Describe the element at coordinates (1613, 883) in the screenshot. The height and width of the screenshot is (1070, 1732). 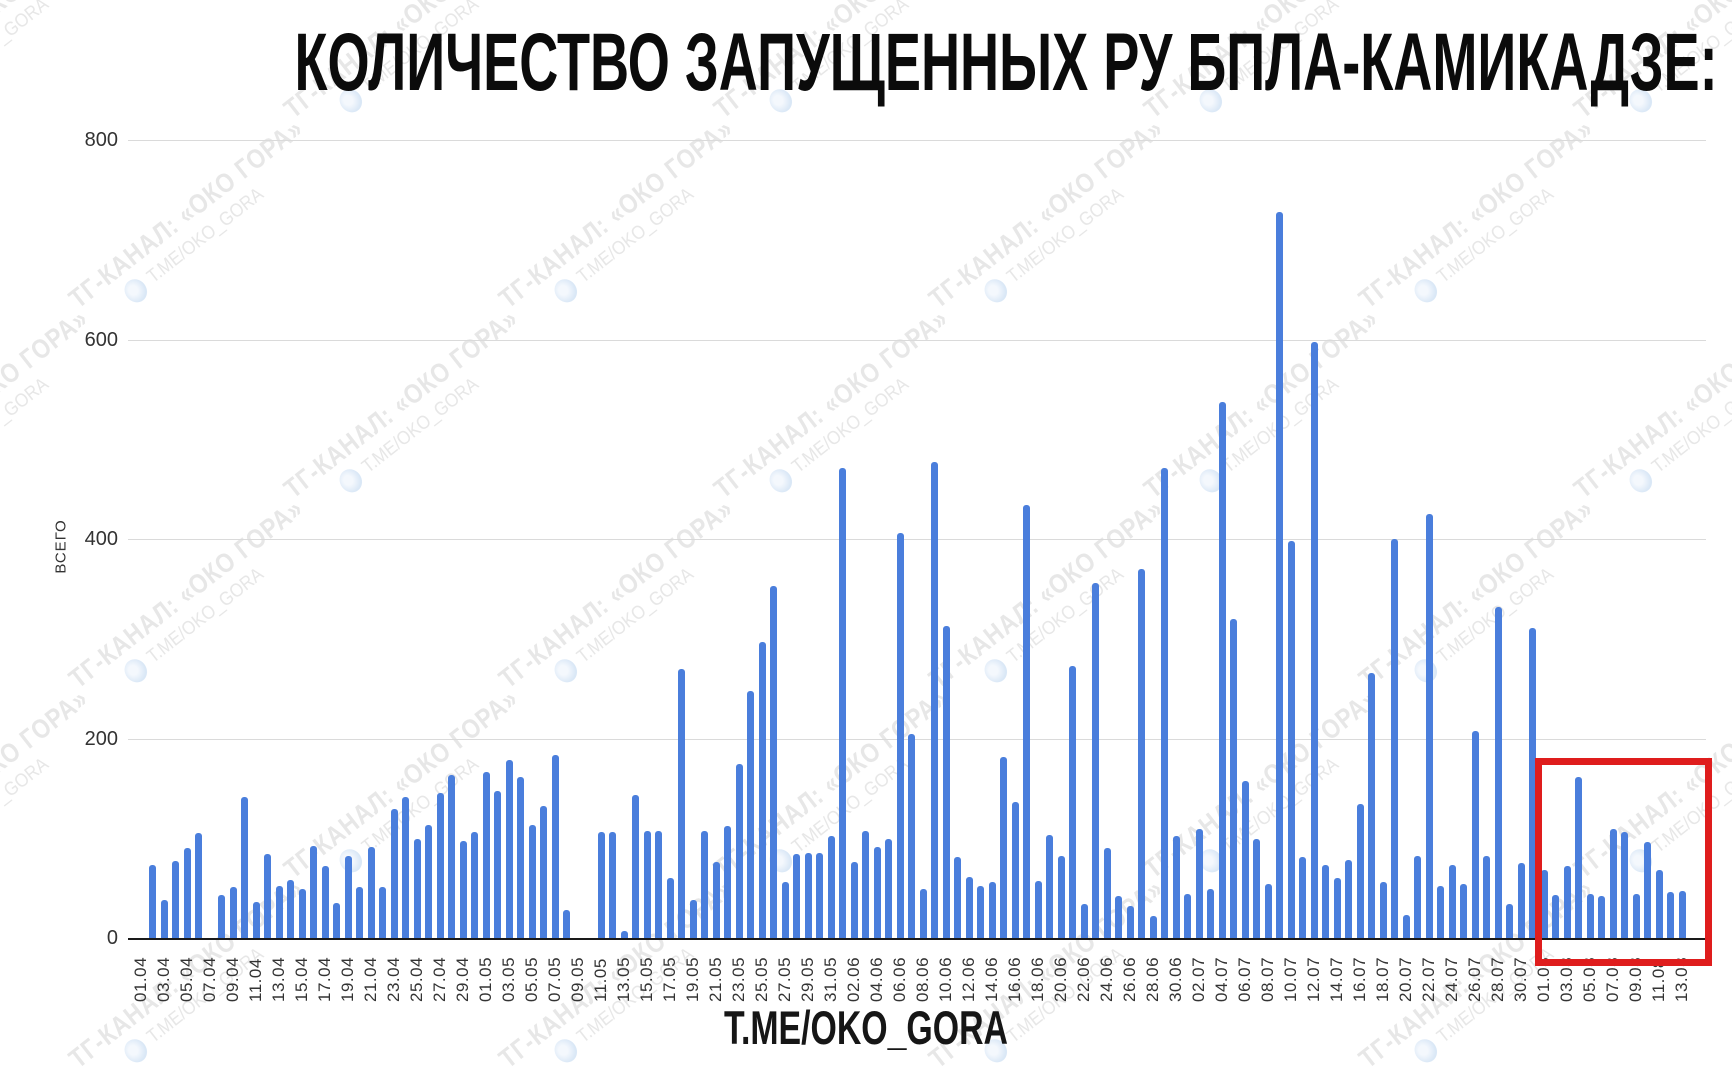
I see `bar-07.08` at that location.